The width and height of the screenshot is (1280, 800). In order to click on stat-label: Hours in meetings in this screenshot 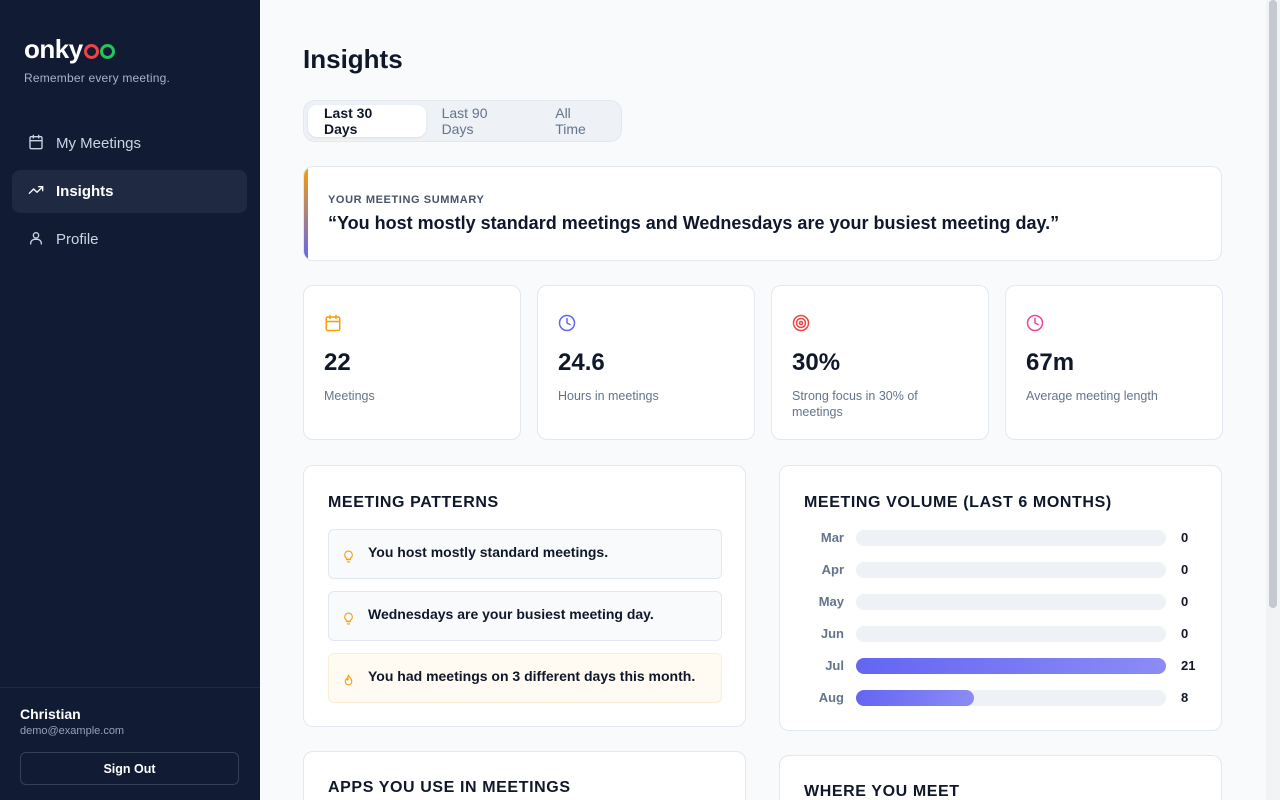, I will do `click(608, 396)`.